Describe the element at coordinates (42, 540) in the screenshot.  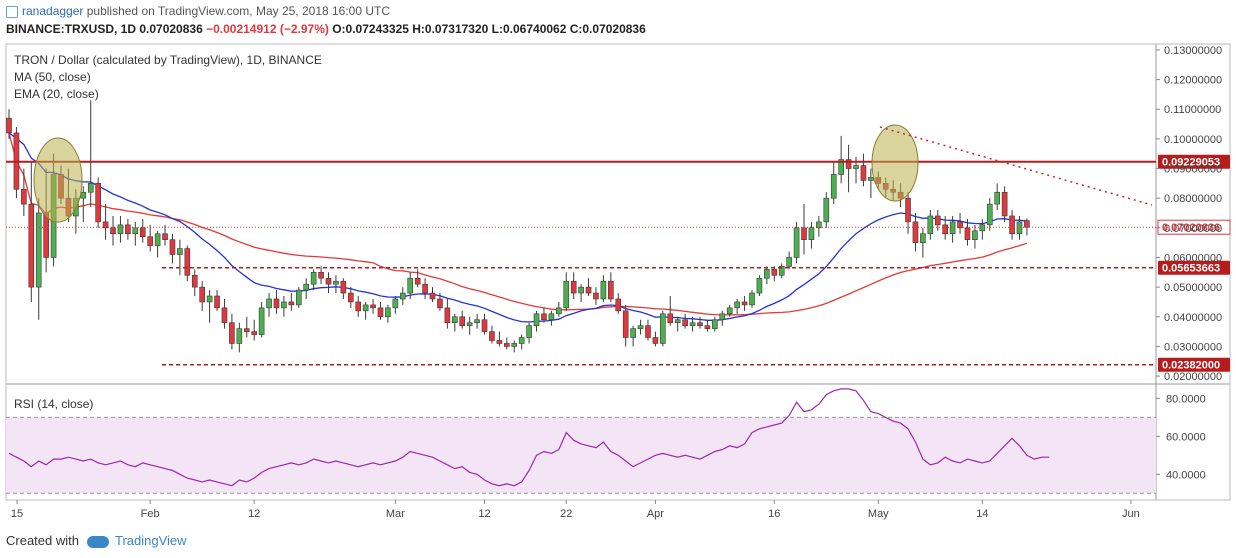
I see `created-with-text: Created with` at that location.